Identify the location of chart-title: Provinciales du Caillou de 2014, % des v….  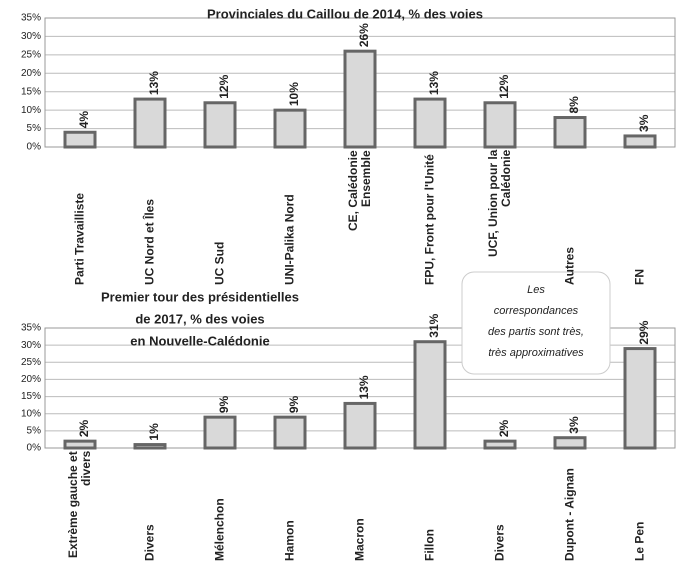
(345, 13).